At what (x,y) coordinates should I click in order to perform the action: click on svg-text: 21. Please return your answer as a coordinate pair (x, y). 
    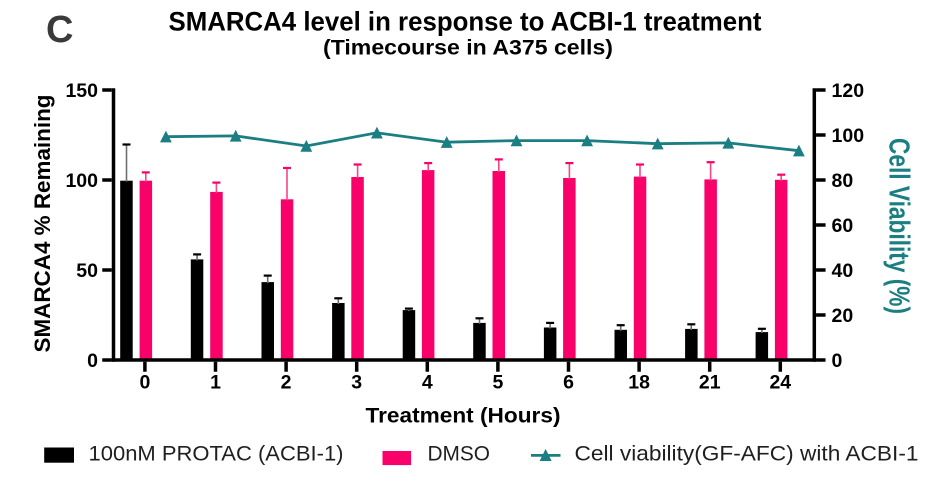
    Looking at the image, I should click on (710, 383).